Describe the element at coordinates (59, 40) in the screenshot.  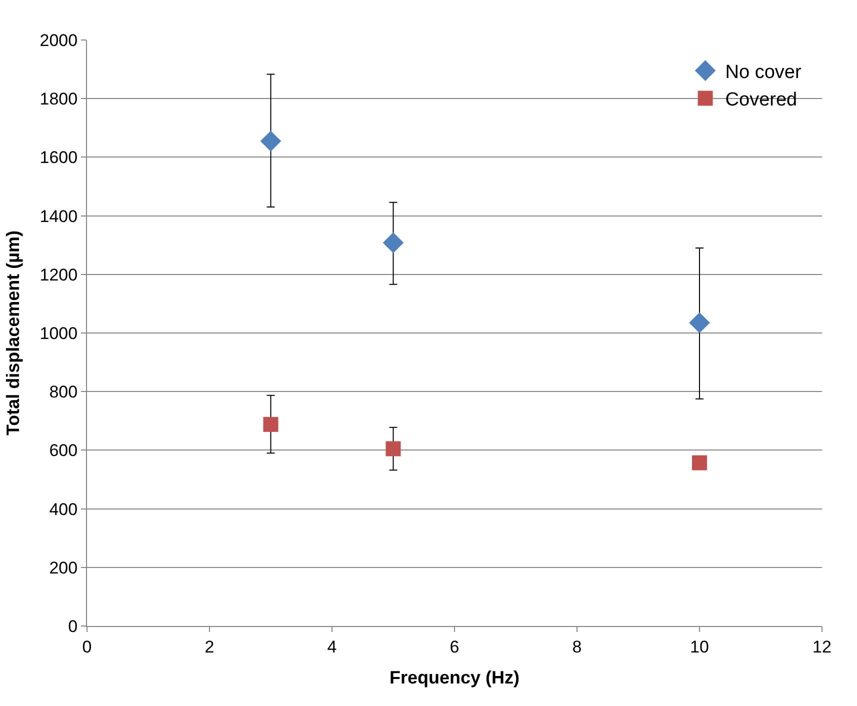
I see `y-tick-label: 2000` at that location.